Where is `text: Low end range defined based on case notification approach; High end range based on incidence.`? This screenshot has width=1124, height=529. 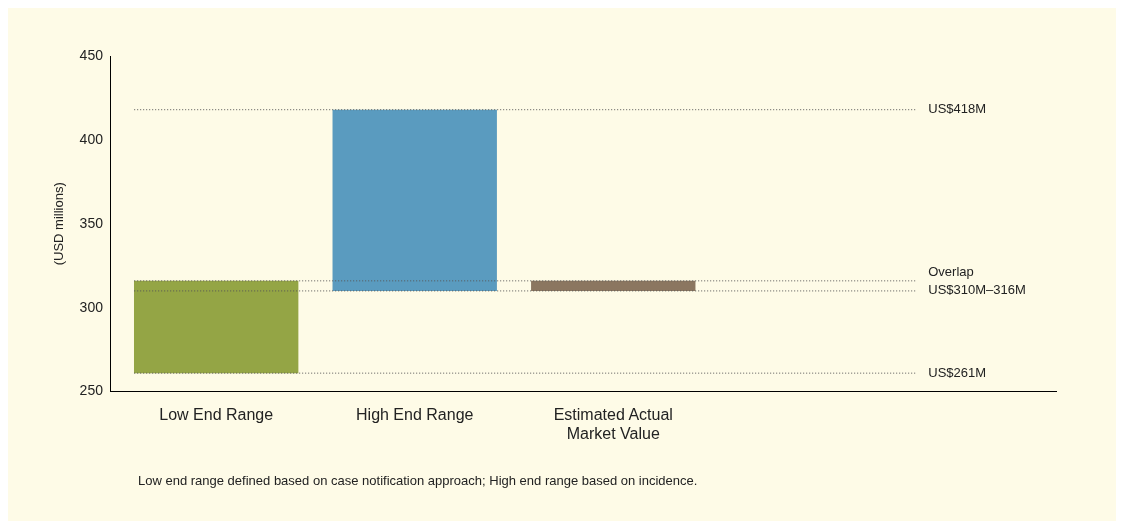 text: Low end range defined based on case notification approach; High end range based on incidence. is located at coordinates (418, 480).